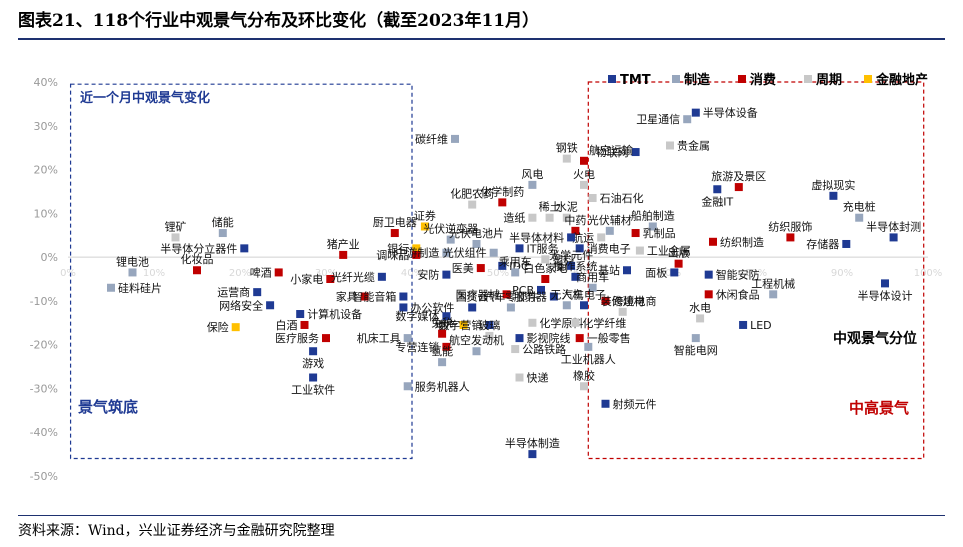 This screenshot has height=547, width=963. Describe the element at coordinates (472, 194) in the screenshot. I see `point-label: 化肥农药` at that location.